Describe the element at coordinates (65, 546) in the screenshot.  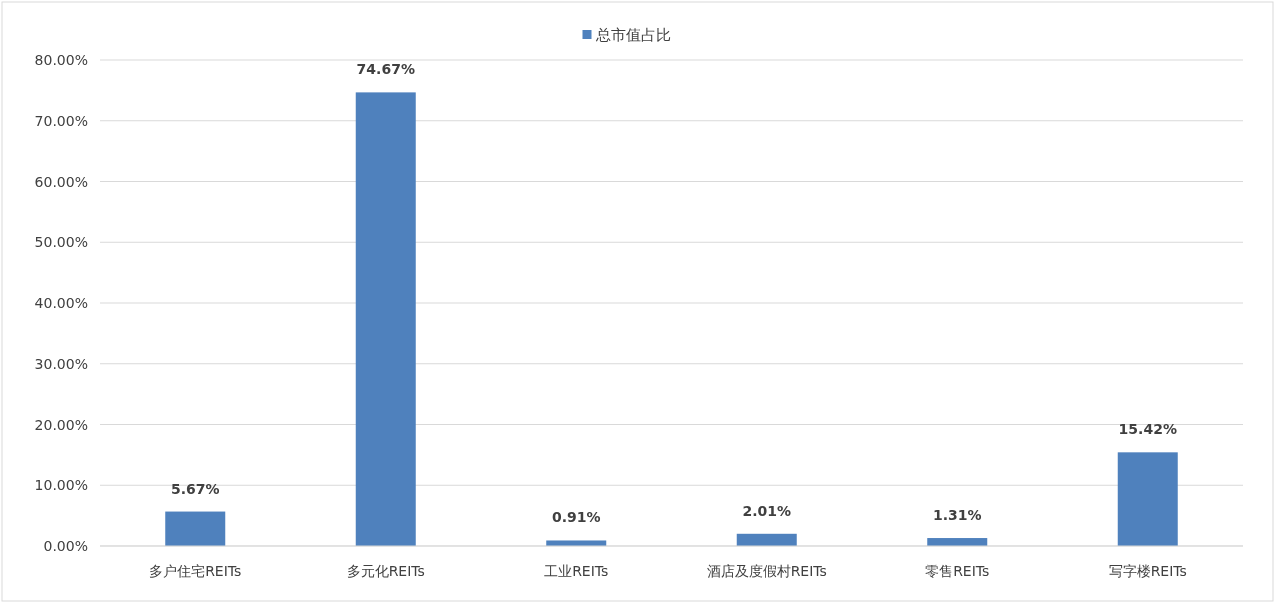
I see `y-tick-label: 0.00%` at that location.